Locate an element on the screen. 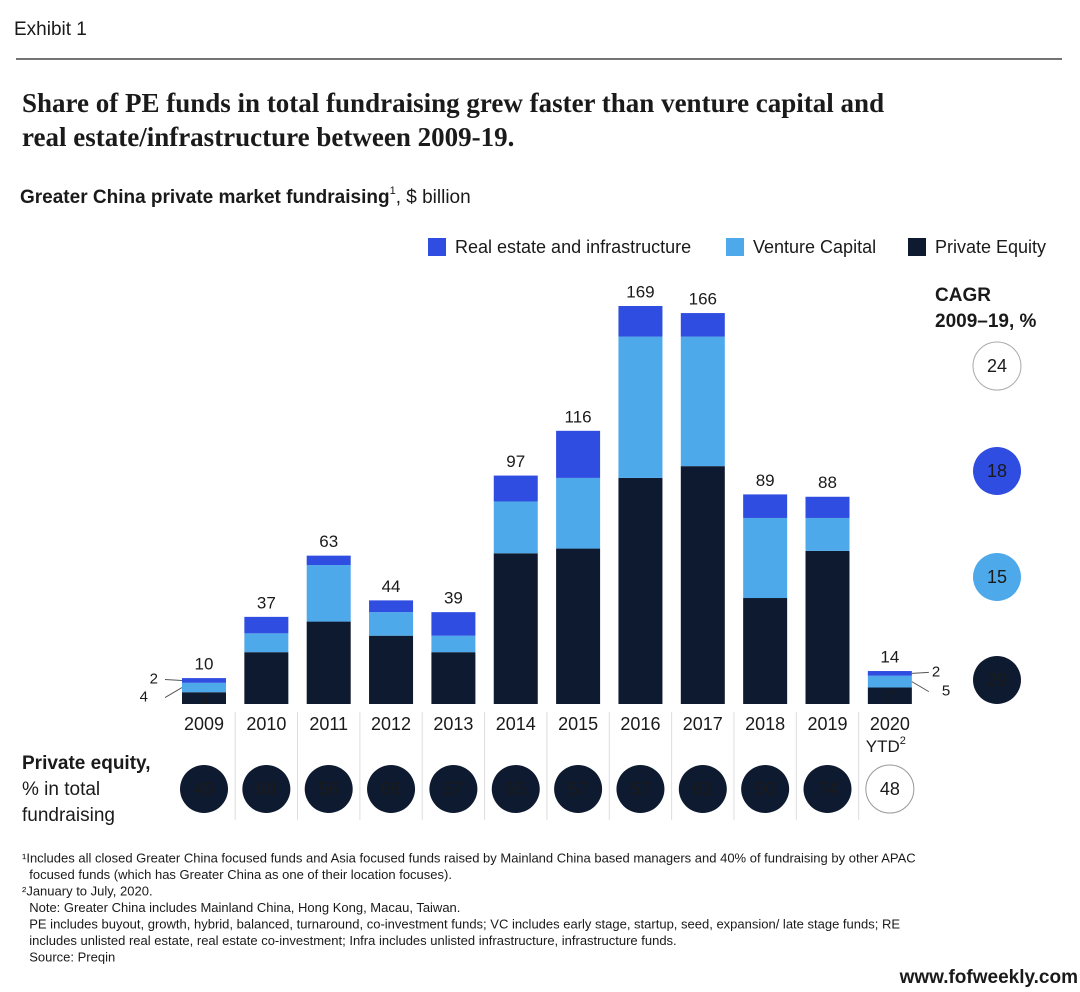 This screenshot has height=992, width=1080. share-label: % in total is located at coordinates (61, 789).